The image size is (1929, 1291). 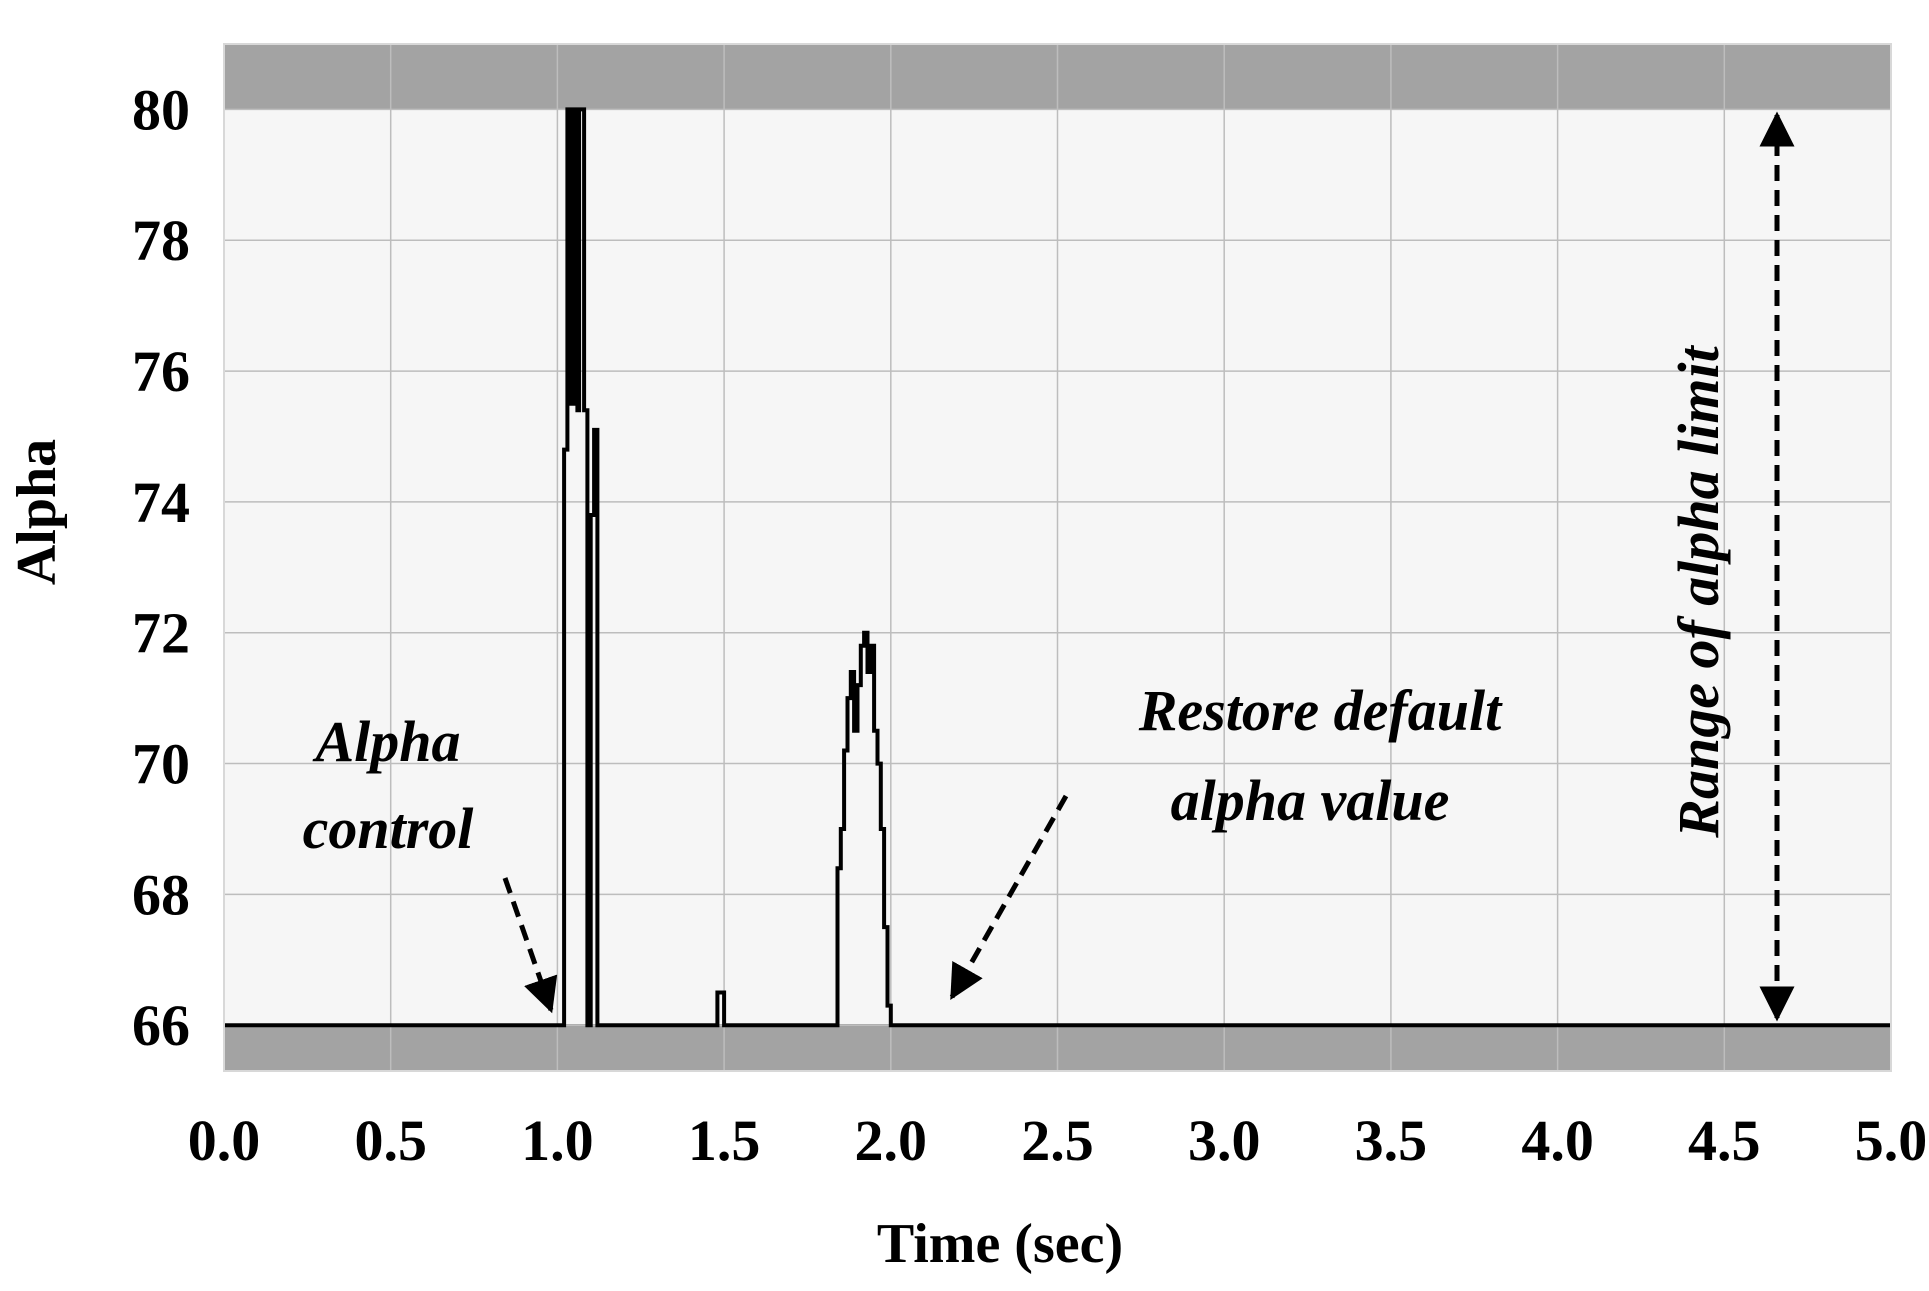 I want to click on x-axis-label: Time (sec), so click(x=1000, y=1244).